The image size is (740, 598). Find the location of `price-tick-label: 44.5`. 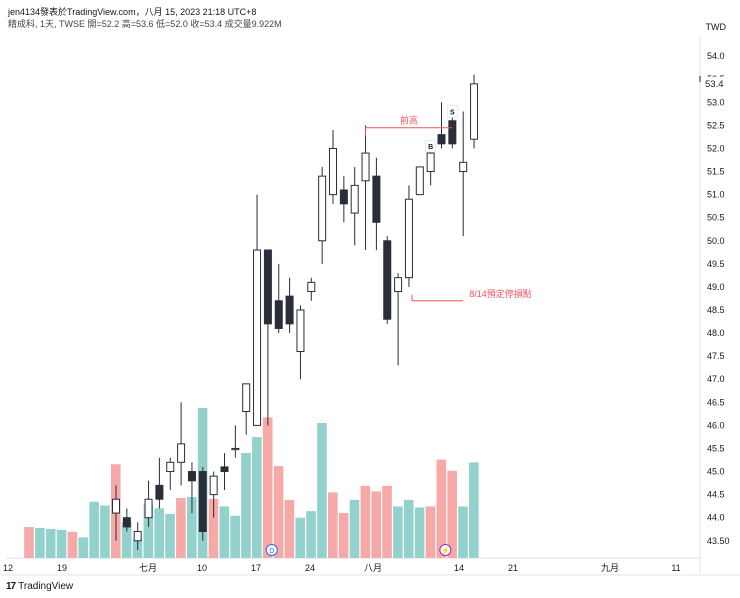

price-tick-label: 44.5 is located at coordinates (716, 495).